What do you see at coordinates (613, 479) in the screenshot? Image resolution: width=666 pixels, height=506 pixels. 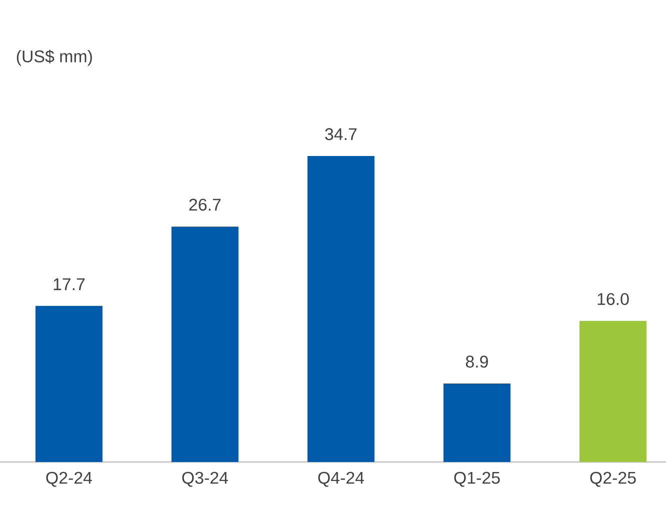 I see `x-tick-label: Q2-25` at bounding box center [613, 479].